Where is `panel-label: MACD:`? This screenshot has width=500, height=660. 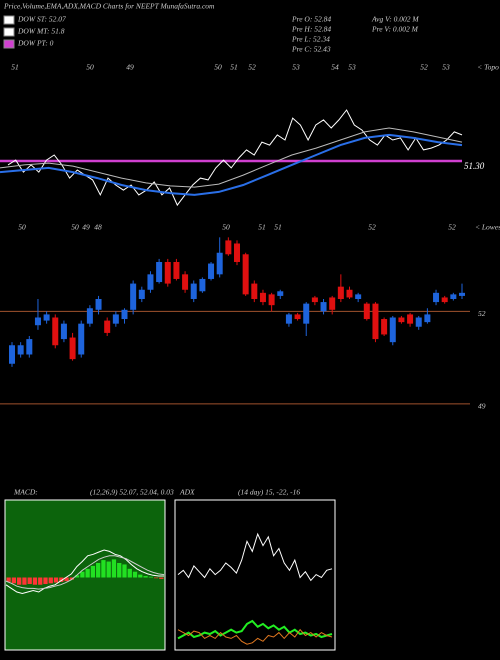 panel-label: MACD: is located at coordinates (25, 492).